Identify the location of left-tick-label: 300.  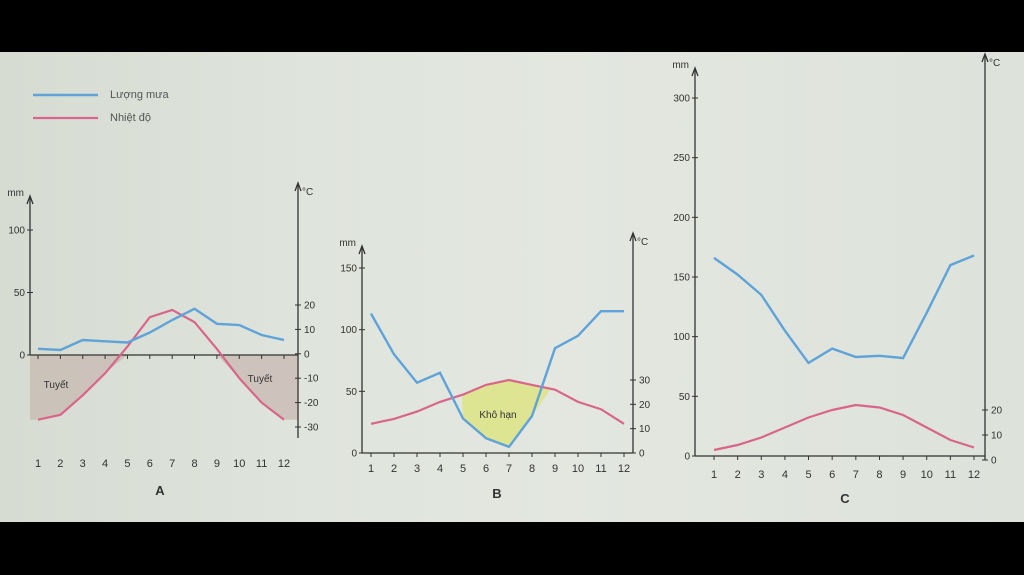
(681, 99).